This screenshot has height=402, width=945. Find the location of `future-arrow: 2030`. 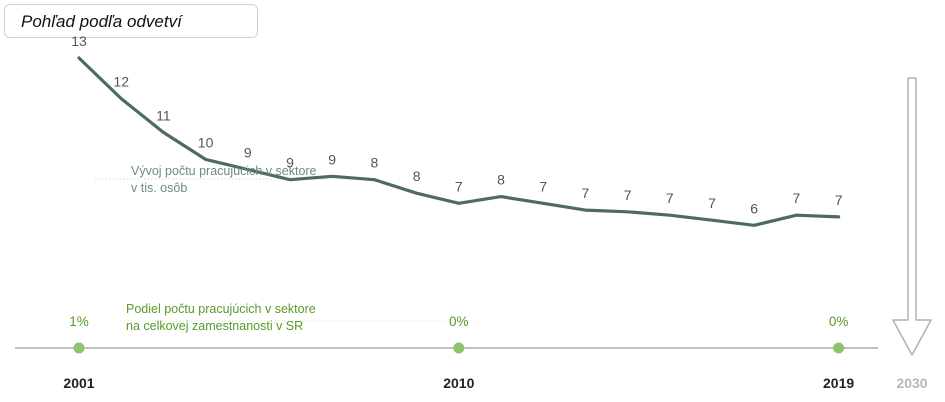

future-arrow: 2030 is located at coordinates (912, 234).